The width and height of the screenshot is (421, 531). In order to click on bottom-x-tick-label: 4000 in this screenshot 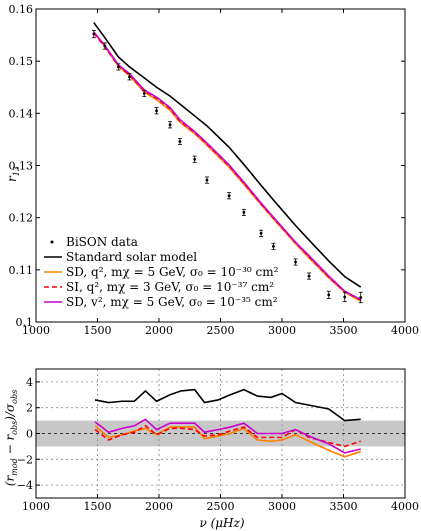, I will do `click(405, 506)`.